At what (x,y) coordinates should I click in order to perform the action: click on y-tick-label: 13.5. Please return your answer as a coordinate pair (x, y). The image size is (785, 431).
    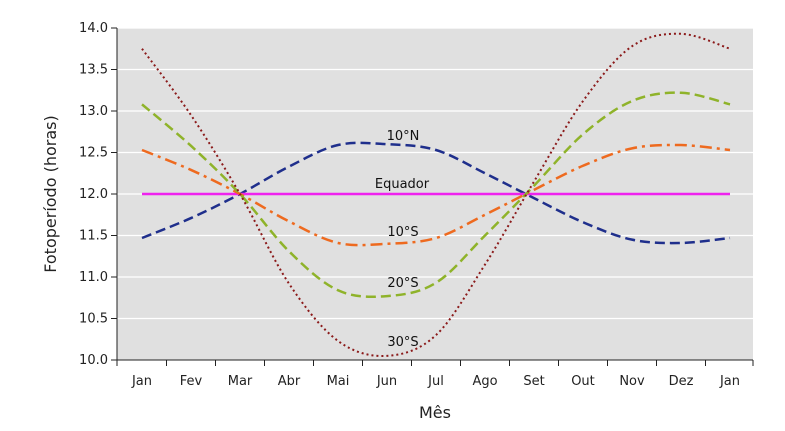
    Looking at the image, I should click on (93, 70).